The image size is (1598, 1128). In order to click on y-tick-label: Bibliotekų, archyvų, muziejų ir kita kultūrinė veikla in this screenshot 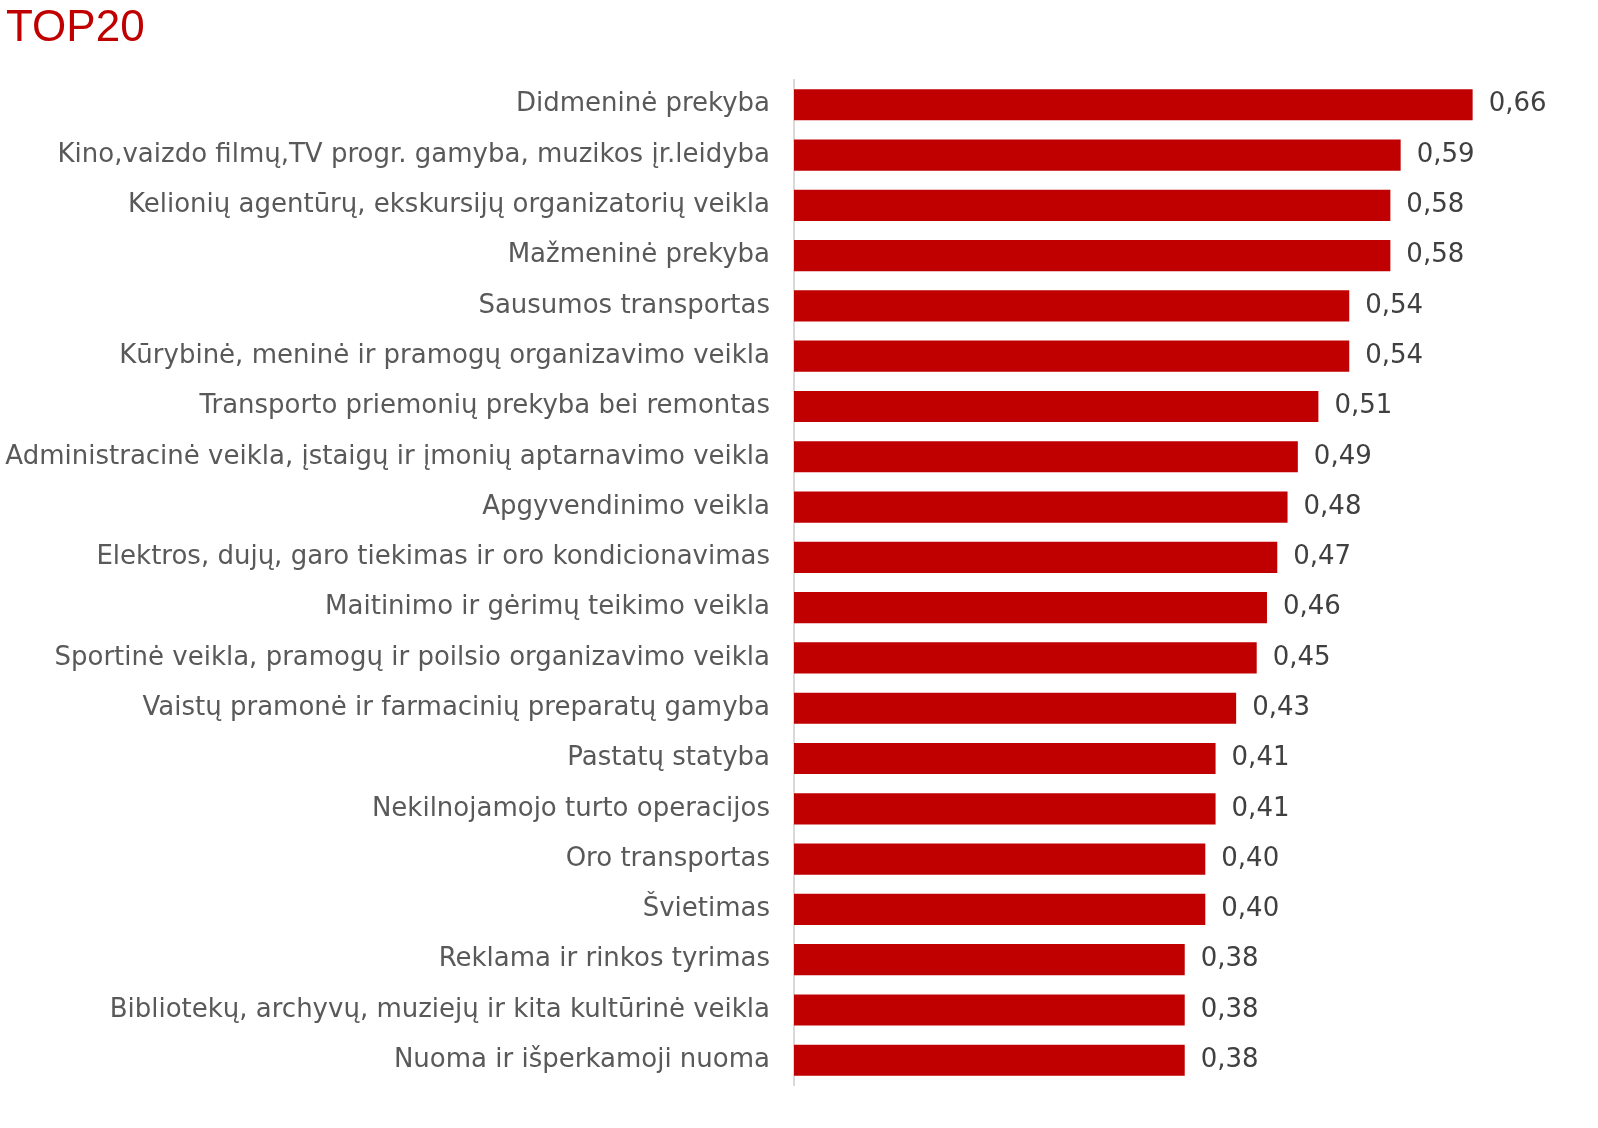, I will do `click(439, 1007)`.